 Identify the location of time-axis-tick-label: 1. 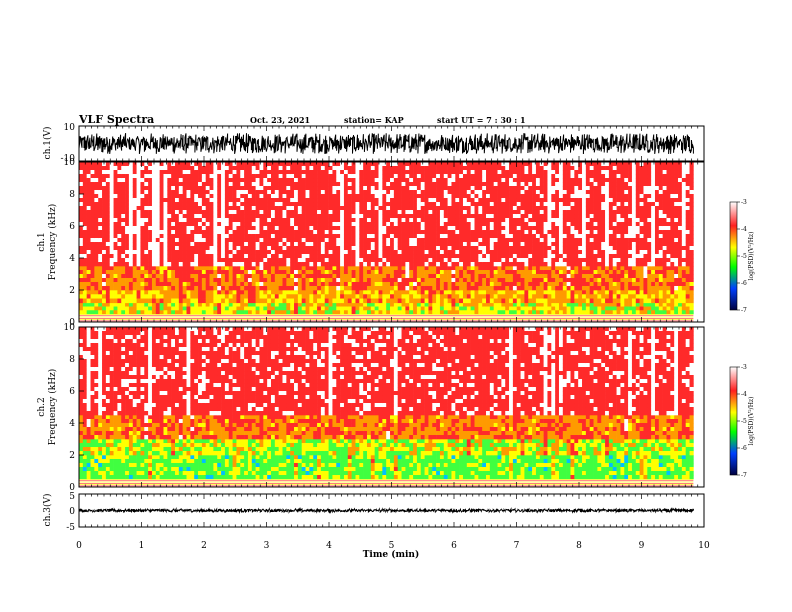
(142, 546).